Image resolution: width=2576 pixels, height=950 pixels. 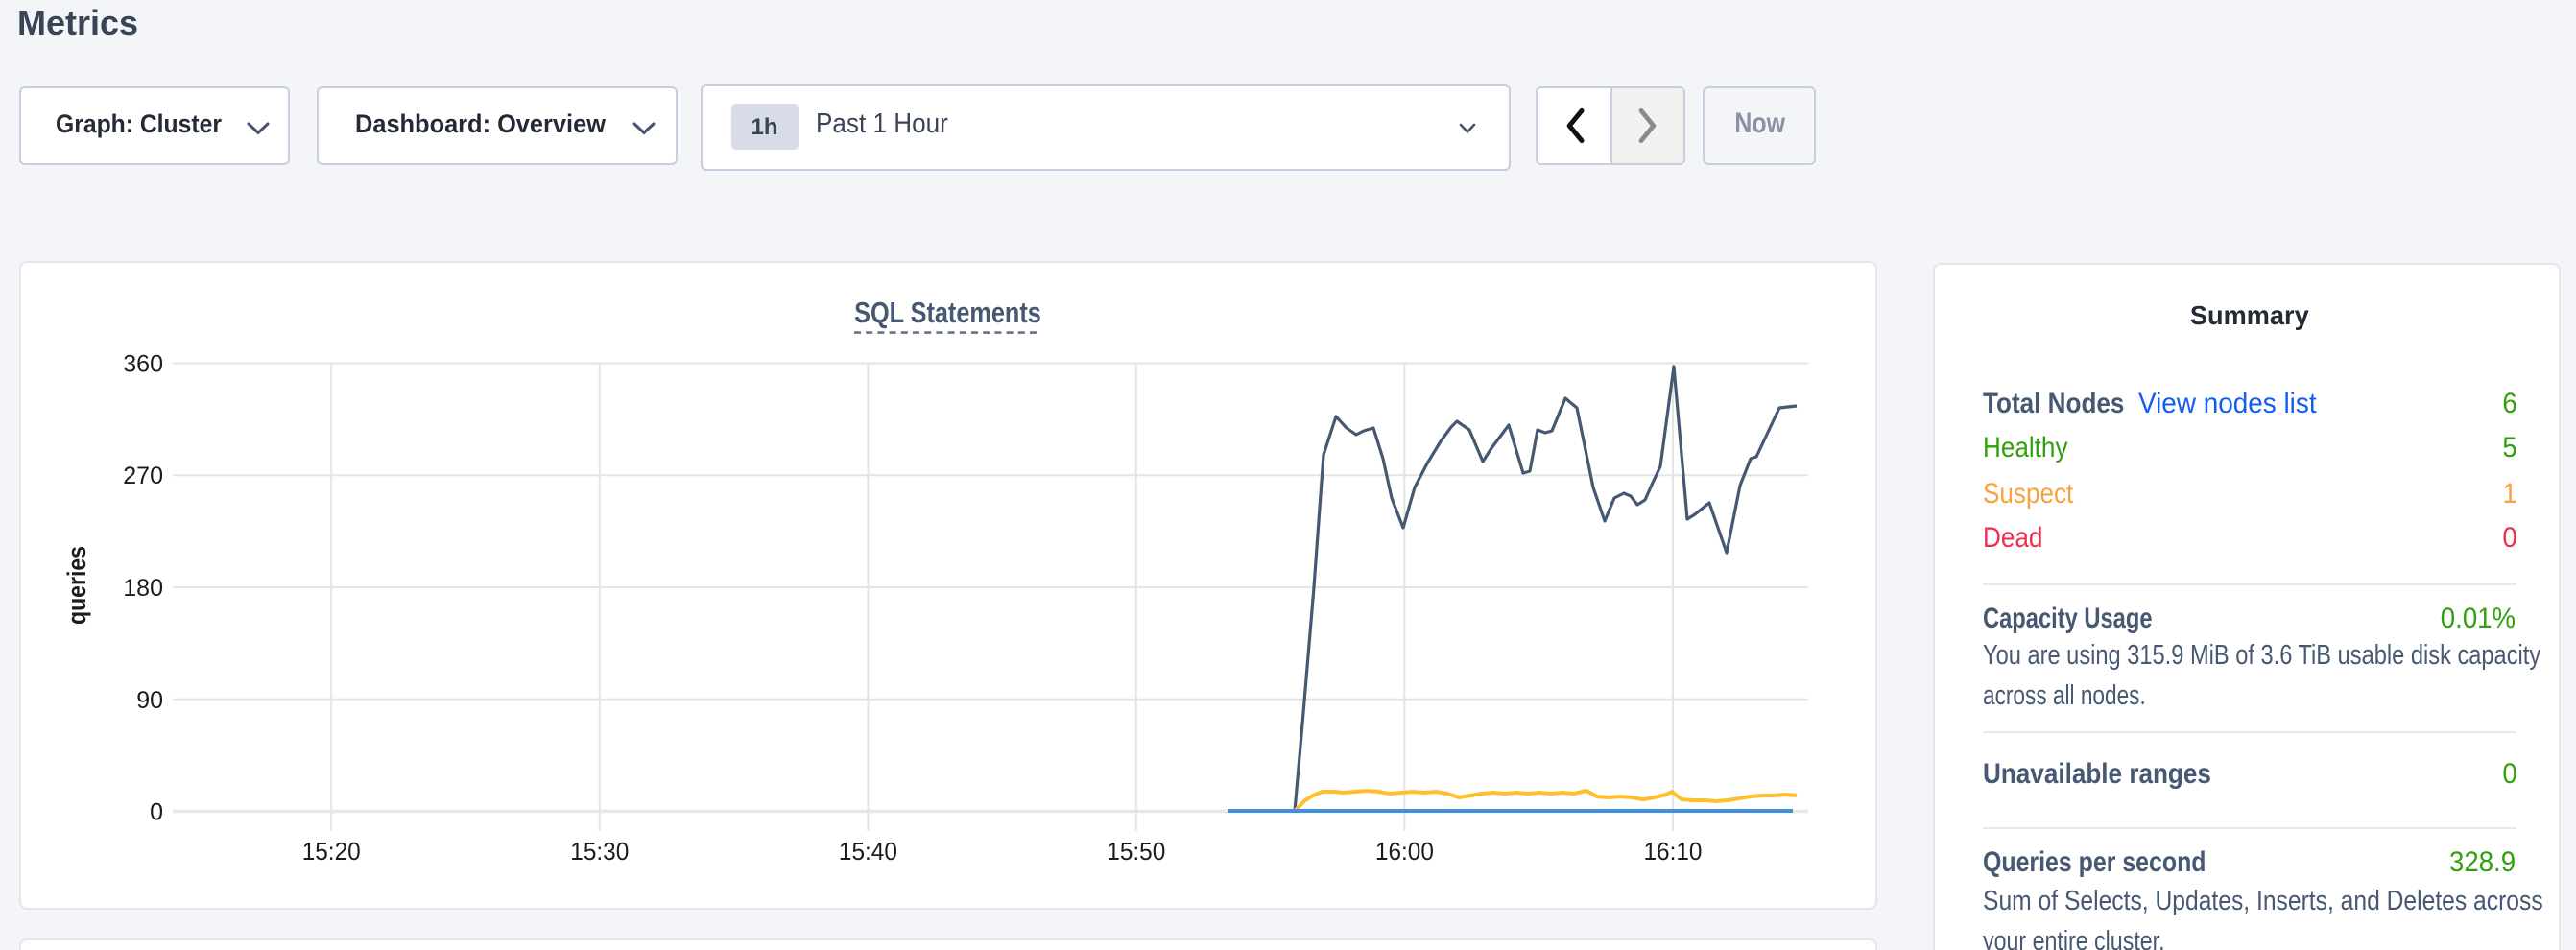 I want to click on svg-text: 15:40, so click(x=868, y=851).